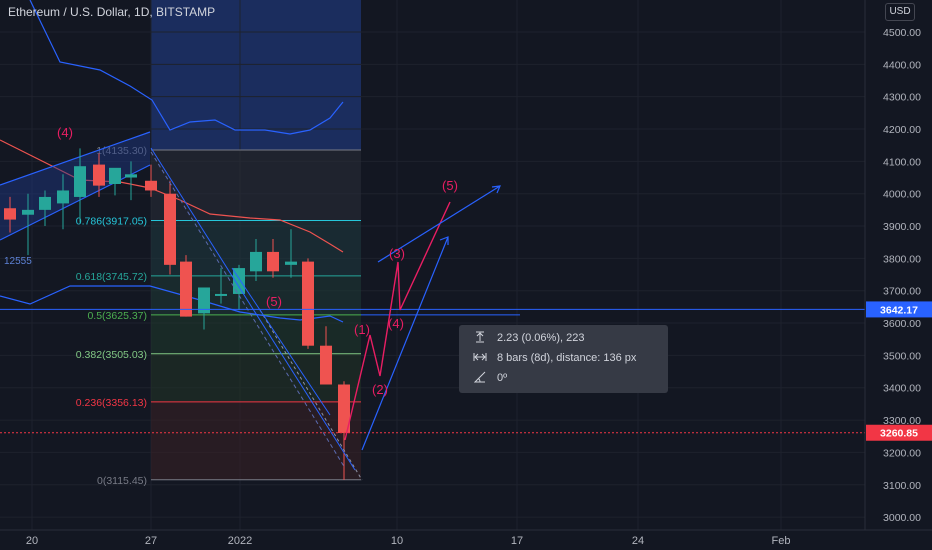 The height and width of the screenshot is (550, 932). I want to click on price-axis-panel, so click(898, 265).